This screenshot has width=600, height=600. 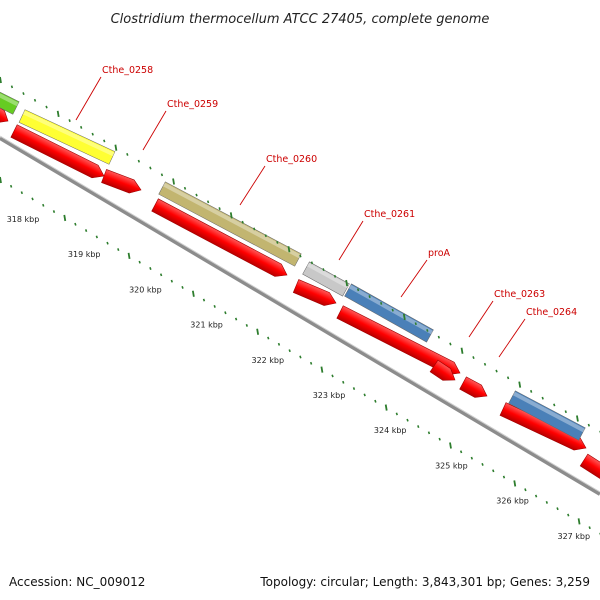 I want to click on blue-feature-bar, so click(x=547, y=415).